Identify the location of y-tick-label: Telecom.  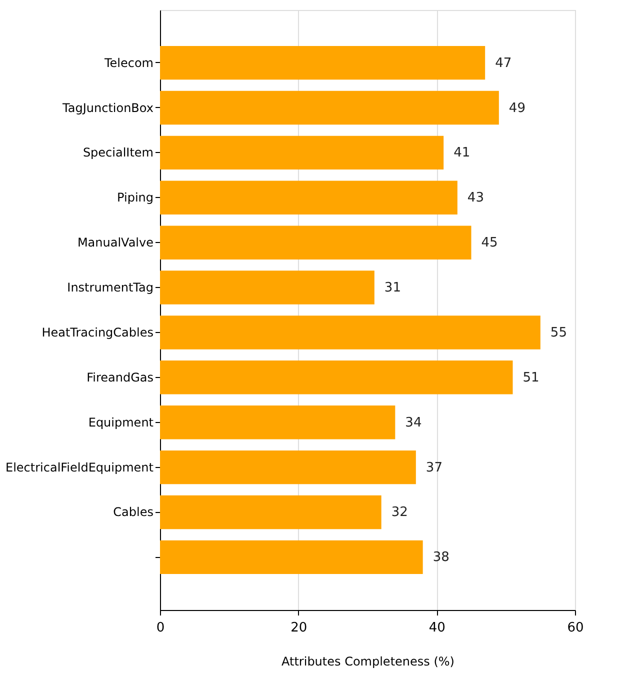
(128, 63).